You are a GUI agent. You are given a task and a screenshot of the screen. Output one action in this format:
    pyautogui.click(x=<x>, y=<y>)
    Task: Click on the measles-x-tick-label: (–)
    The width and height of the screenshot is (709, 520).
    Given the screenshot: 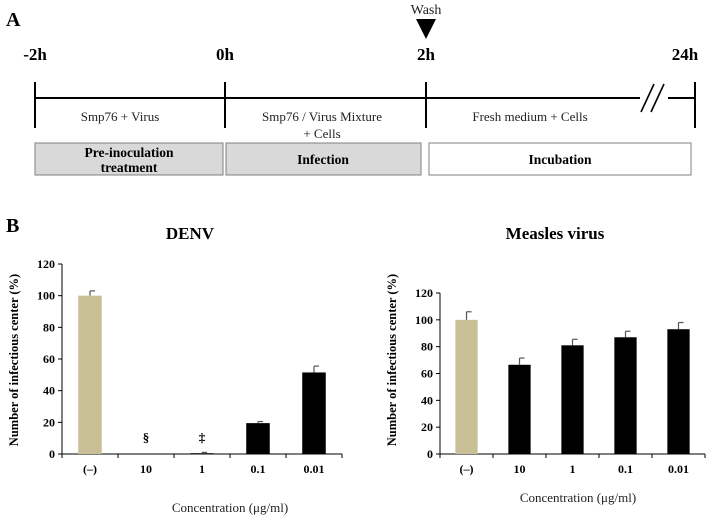 What is the action you would take?
    pyautogui.click(x=467, y=469)
    